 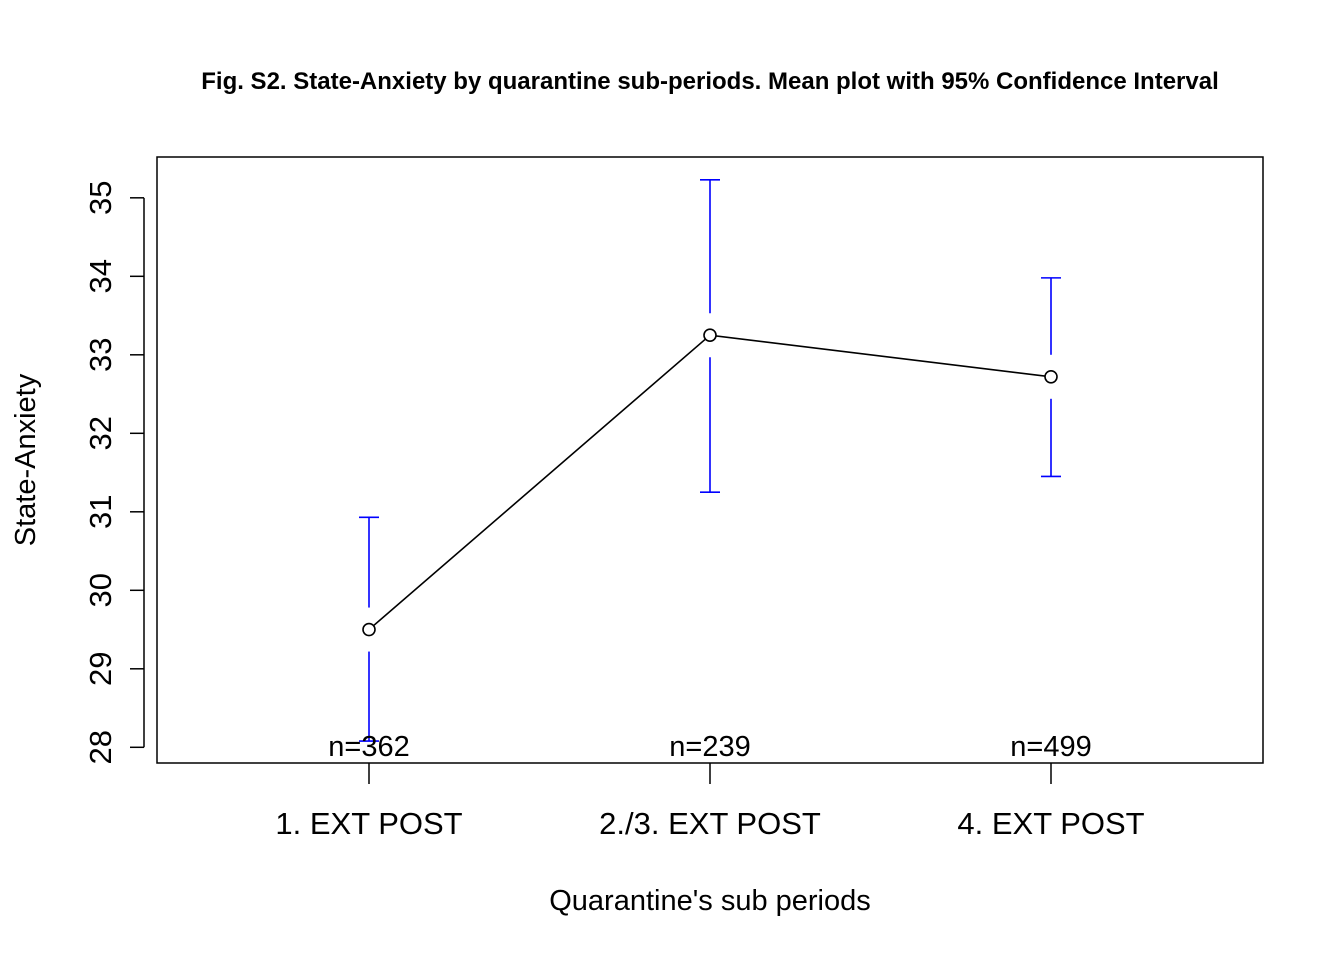 What do you see at coordinates (100, 669) in the screenshot?
I see `y-tick-label: 29` at bounding box center [100, 669].